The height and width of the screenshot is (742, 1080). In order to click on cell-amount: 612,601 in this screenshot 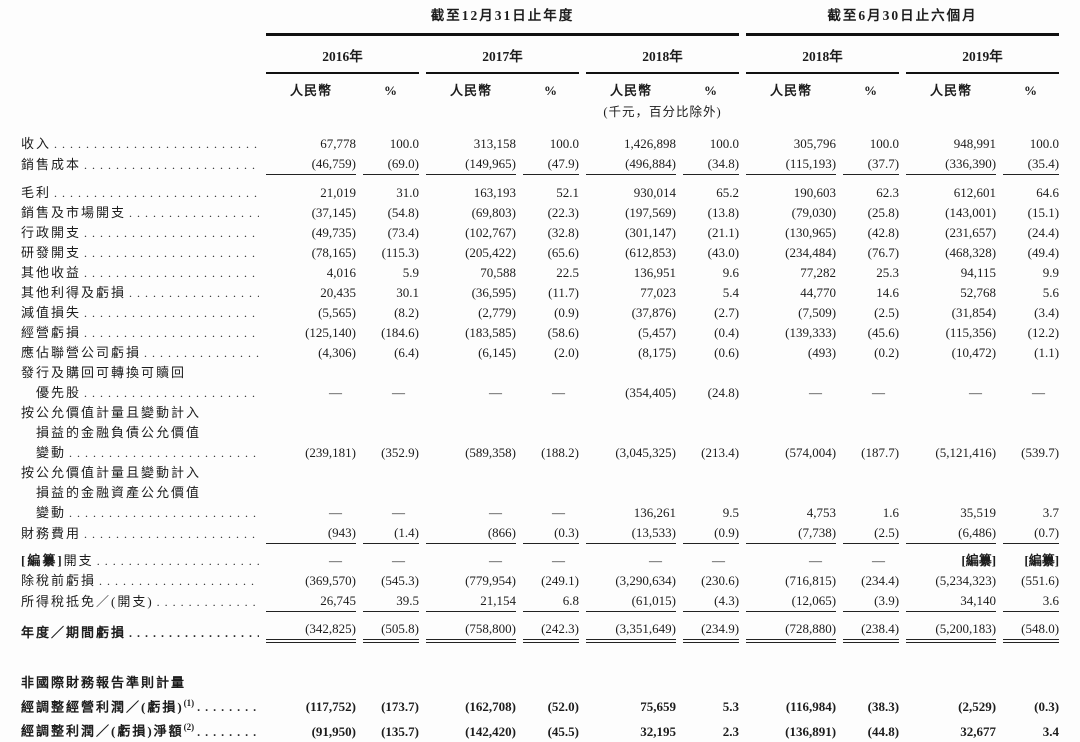, I will do `click(975, 192)`.